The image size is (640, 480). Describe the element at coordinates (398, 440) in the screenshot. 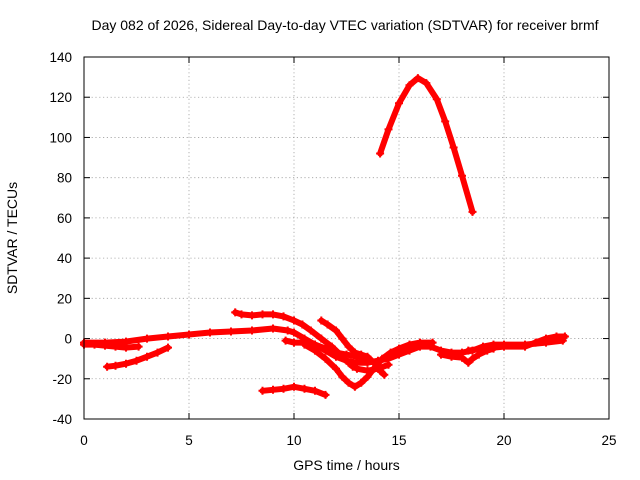

I see `x-tick-label: 15` at that location.